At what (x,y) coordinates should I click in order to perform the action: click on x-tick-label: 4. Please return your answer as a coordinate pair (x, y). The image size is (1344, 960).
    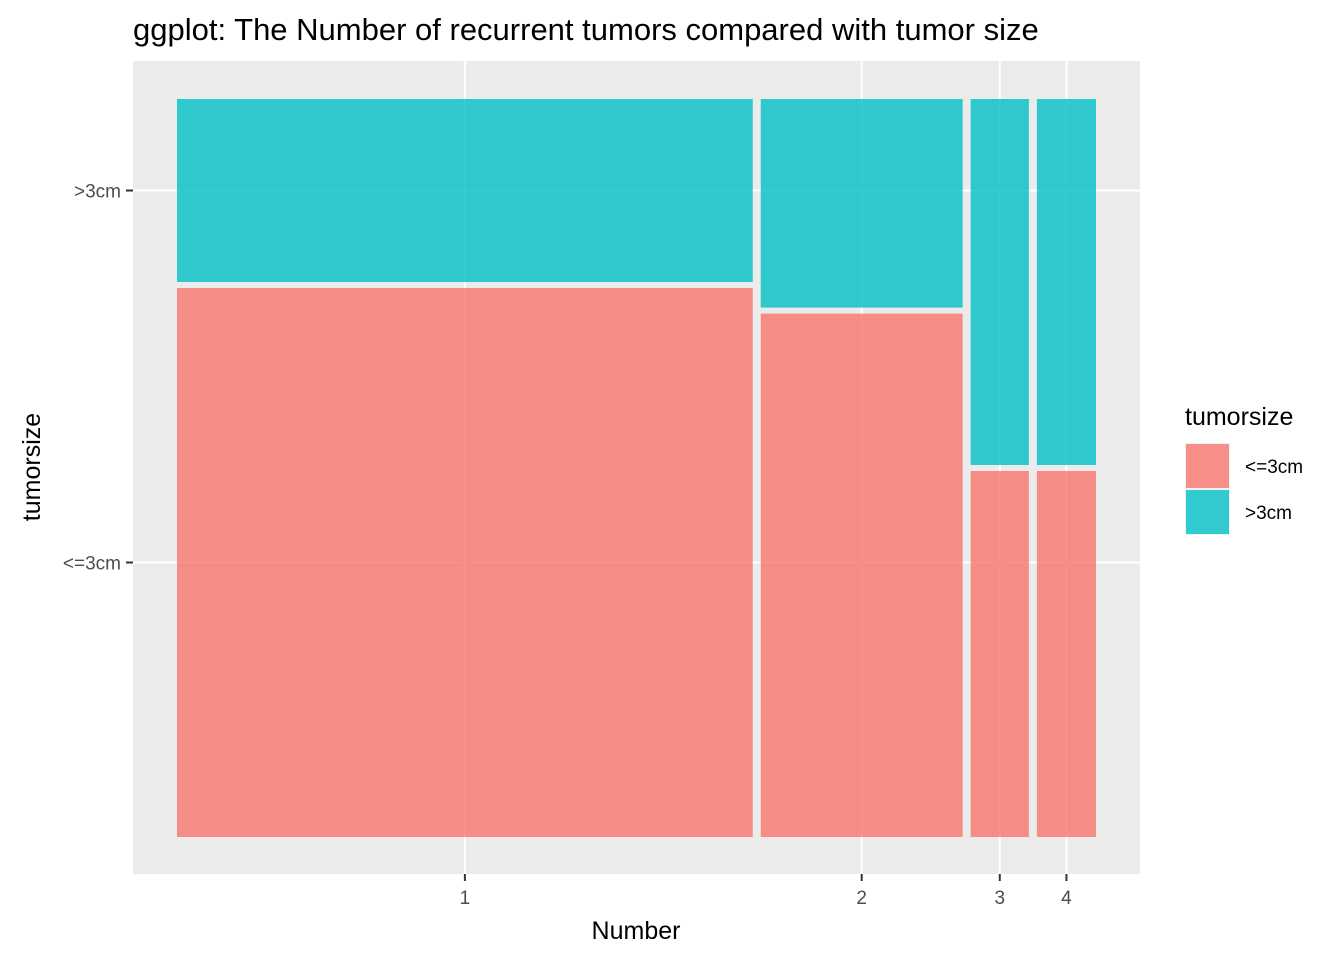
    Looking at the image, I should click on (1066, 898).